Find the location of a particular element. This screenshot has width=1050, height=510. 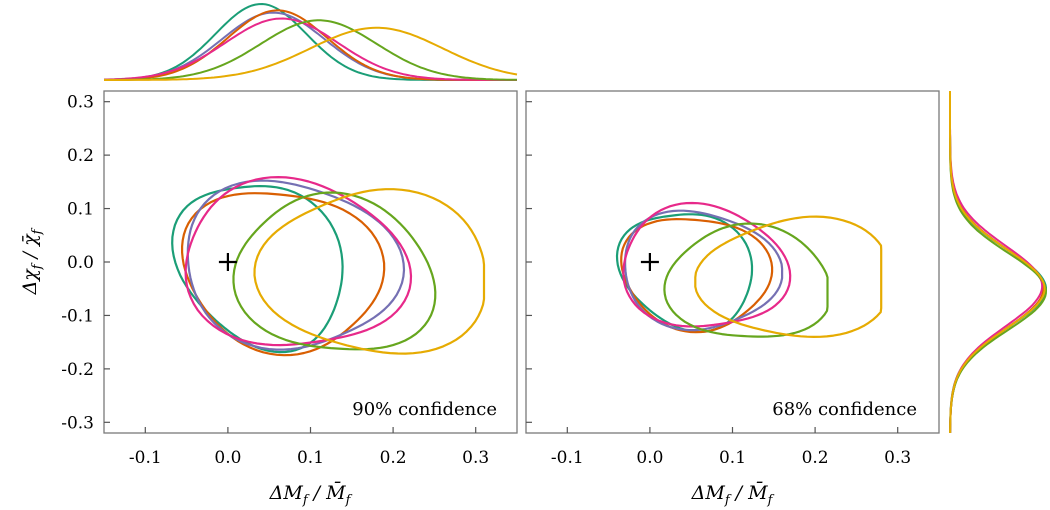

y-tick-label: 0.3 is located at coordinates (80, 103).